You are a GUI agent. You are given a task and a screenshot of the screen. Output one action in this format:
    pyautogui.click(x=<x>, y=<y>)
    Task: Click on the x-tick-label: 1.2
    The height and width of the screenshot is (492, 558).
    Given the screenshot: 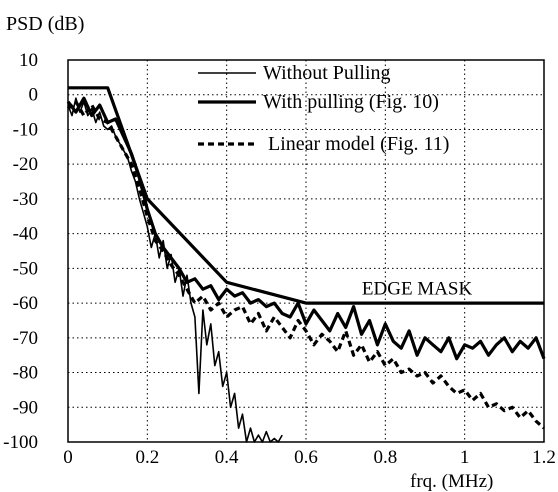 What is the action you would take?
    pyautogui.click(x=544, y=457)
    